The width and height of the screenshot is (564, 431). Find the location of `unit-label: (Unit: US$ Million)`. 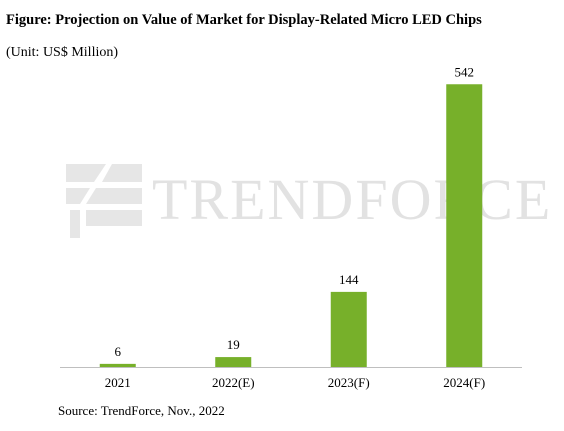

unit-label: (Unit: US$ Million) is located at coordinates (62, 52).